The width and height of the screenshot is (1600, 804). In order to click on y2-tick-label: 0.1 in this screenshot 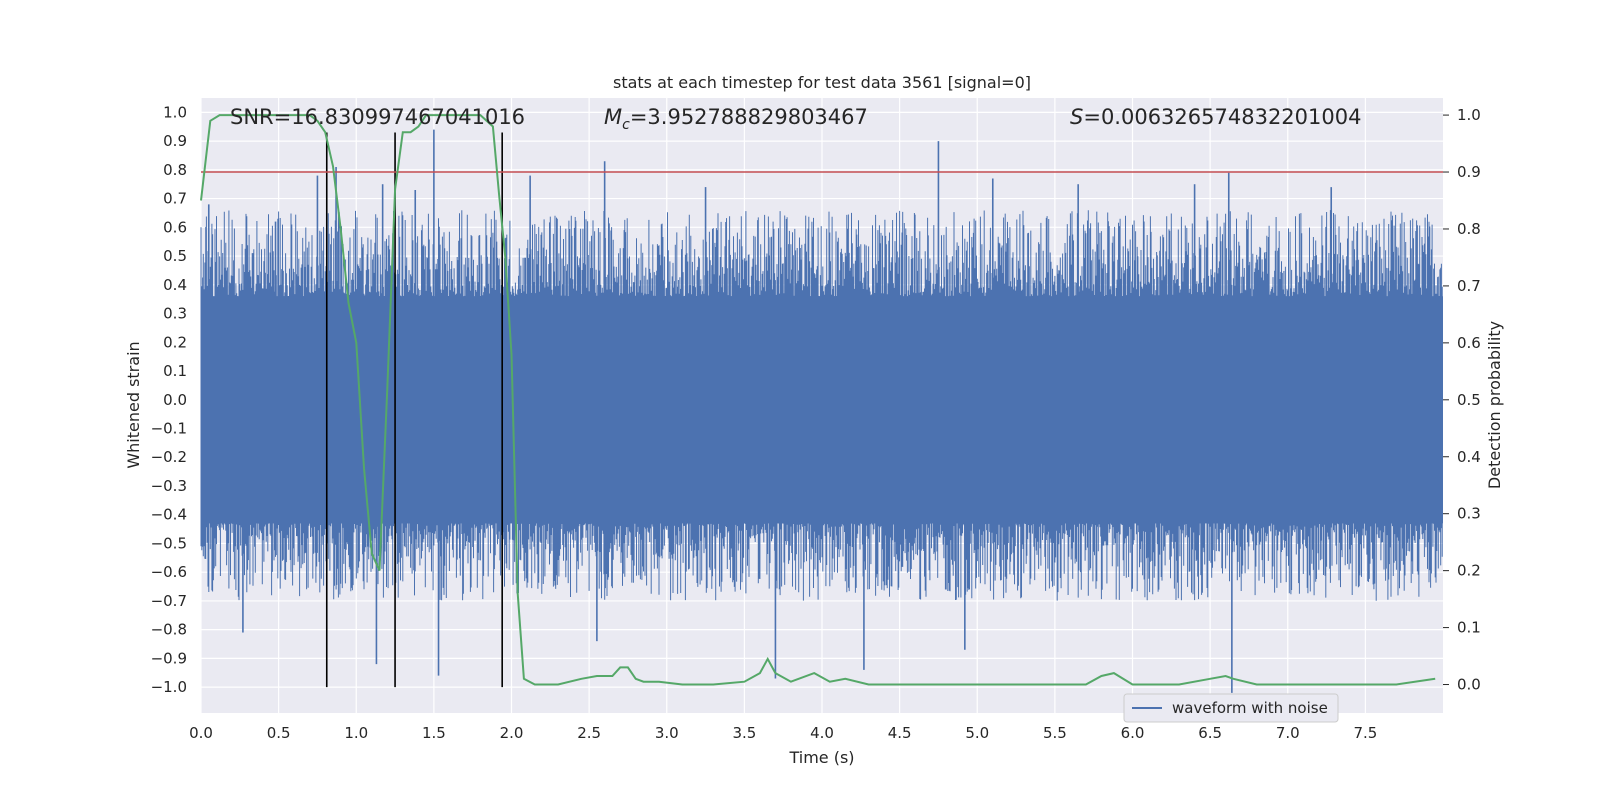, I will do `click(1469, 628)`.